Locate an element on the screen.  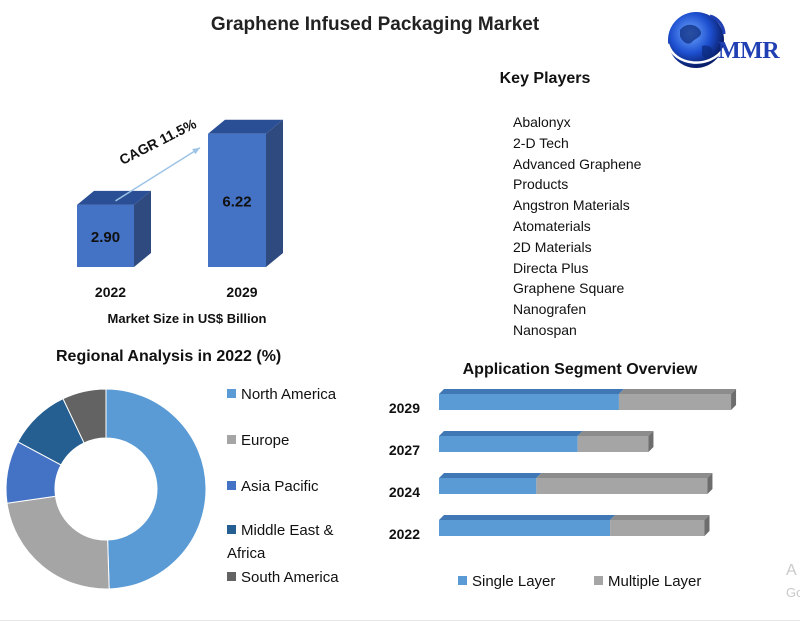
bottom-divider is located at coordinates (400, 620).